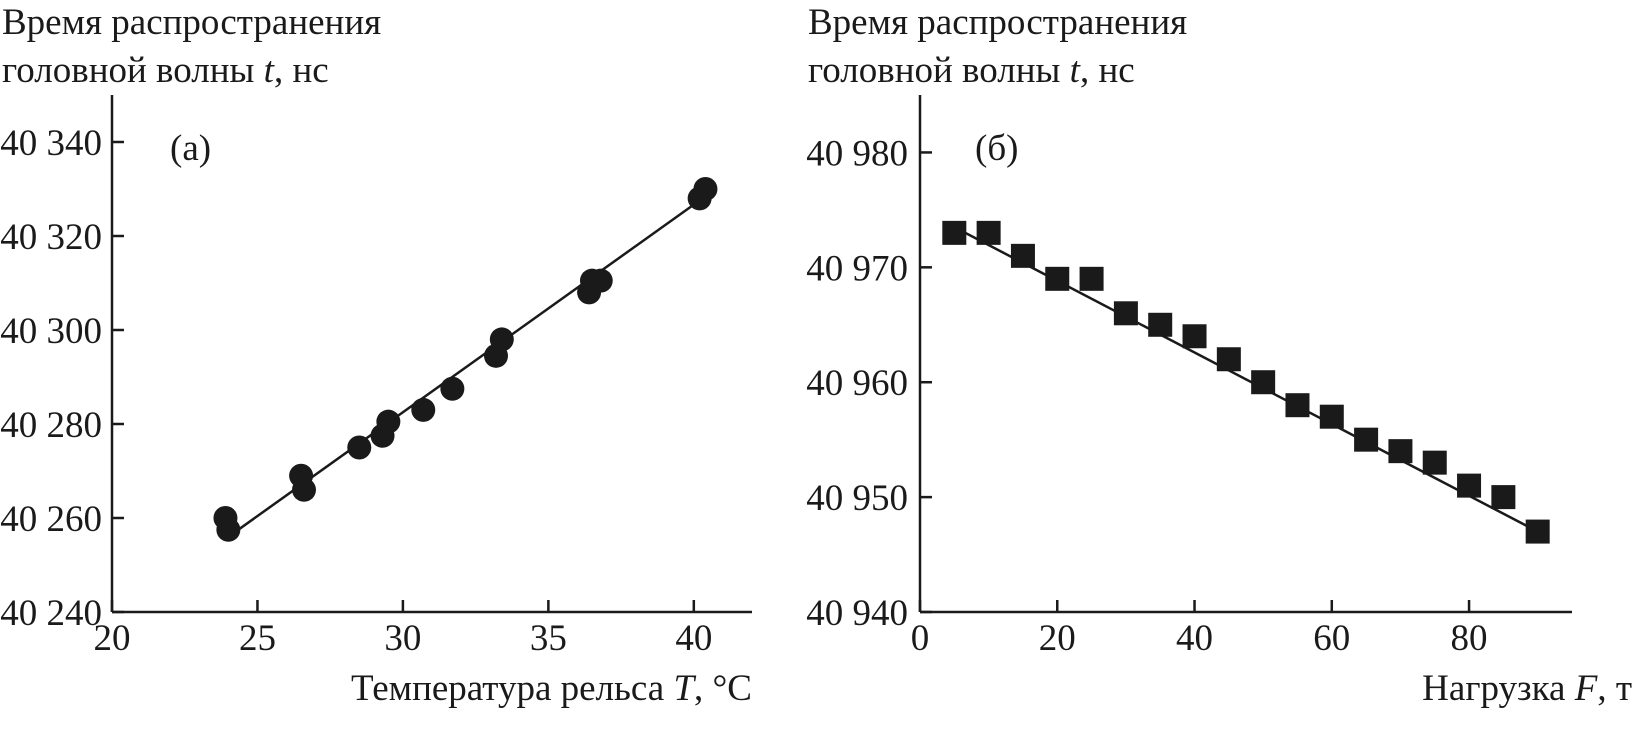  Describe the element at coordinates (1331, 638) in the screenshot. I see `x-tick-label: 60` at that location.